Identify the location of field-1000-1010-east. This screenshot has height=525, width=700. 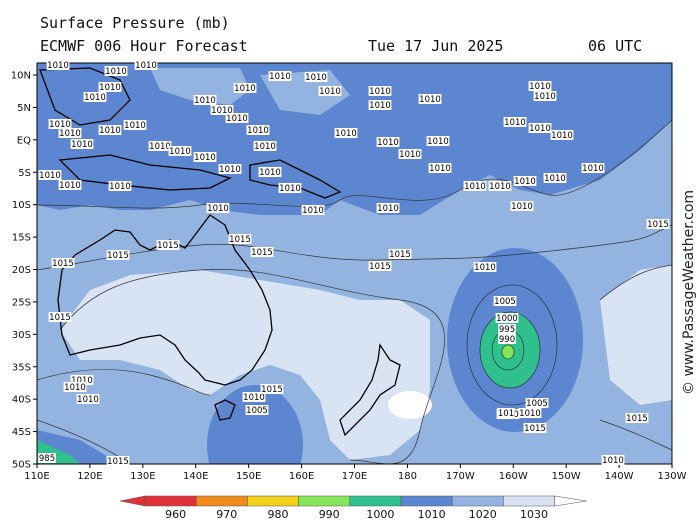
(520, 155).